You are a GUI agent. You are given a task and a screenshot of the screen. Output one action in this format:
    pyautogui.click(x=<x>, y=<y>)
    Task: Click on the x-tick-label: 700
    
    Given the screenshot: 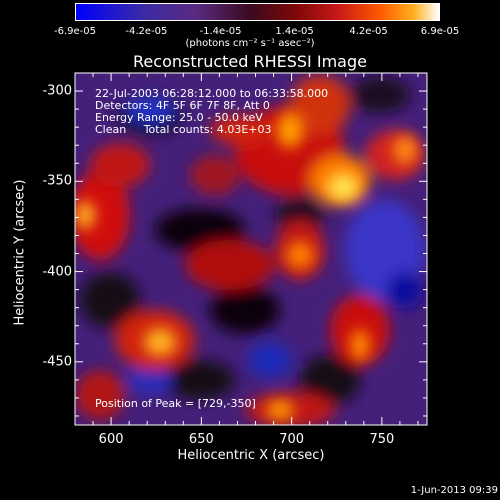 What is the action you would take?
    pyautogui.click(x=292, y=439)
    